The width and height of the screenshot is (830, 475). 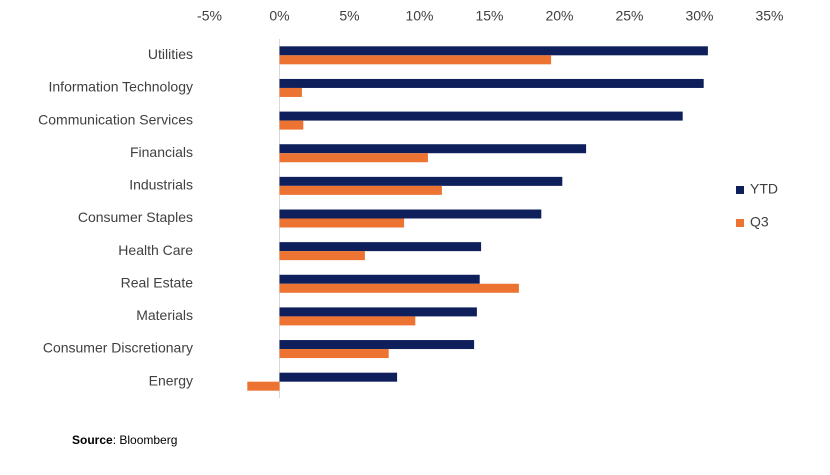 I want to click on y-tick-label: Consumer Staples, so click(x=135, y=217).